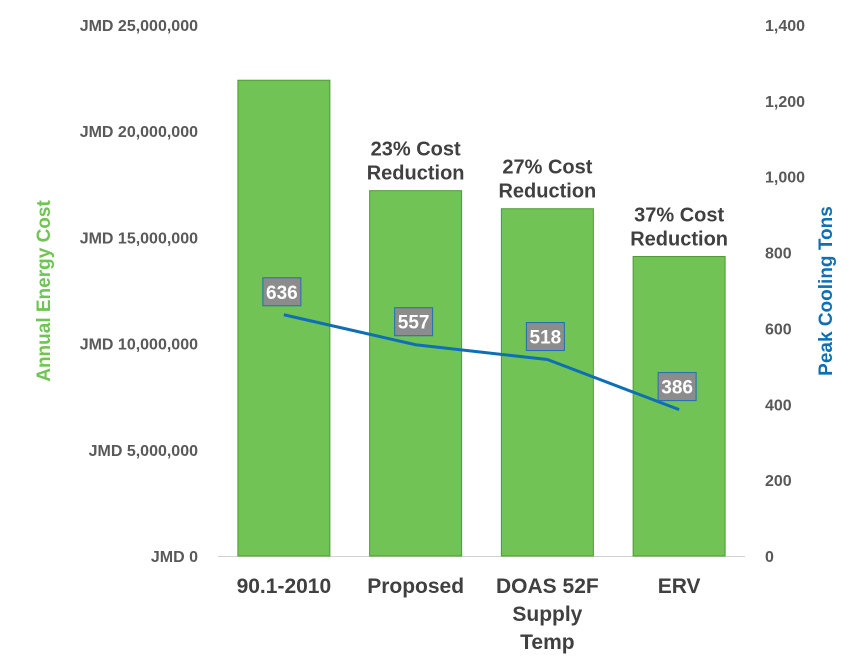  Describe the element at coordinates (139, 238) in the screenshot. I see `y-left-tick-label: JMD 15,000,000` at that location.